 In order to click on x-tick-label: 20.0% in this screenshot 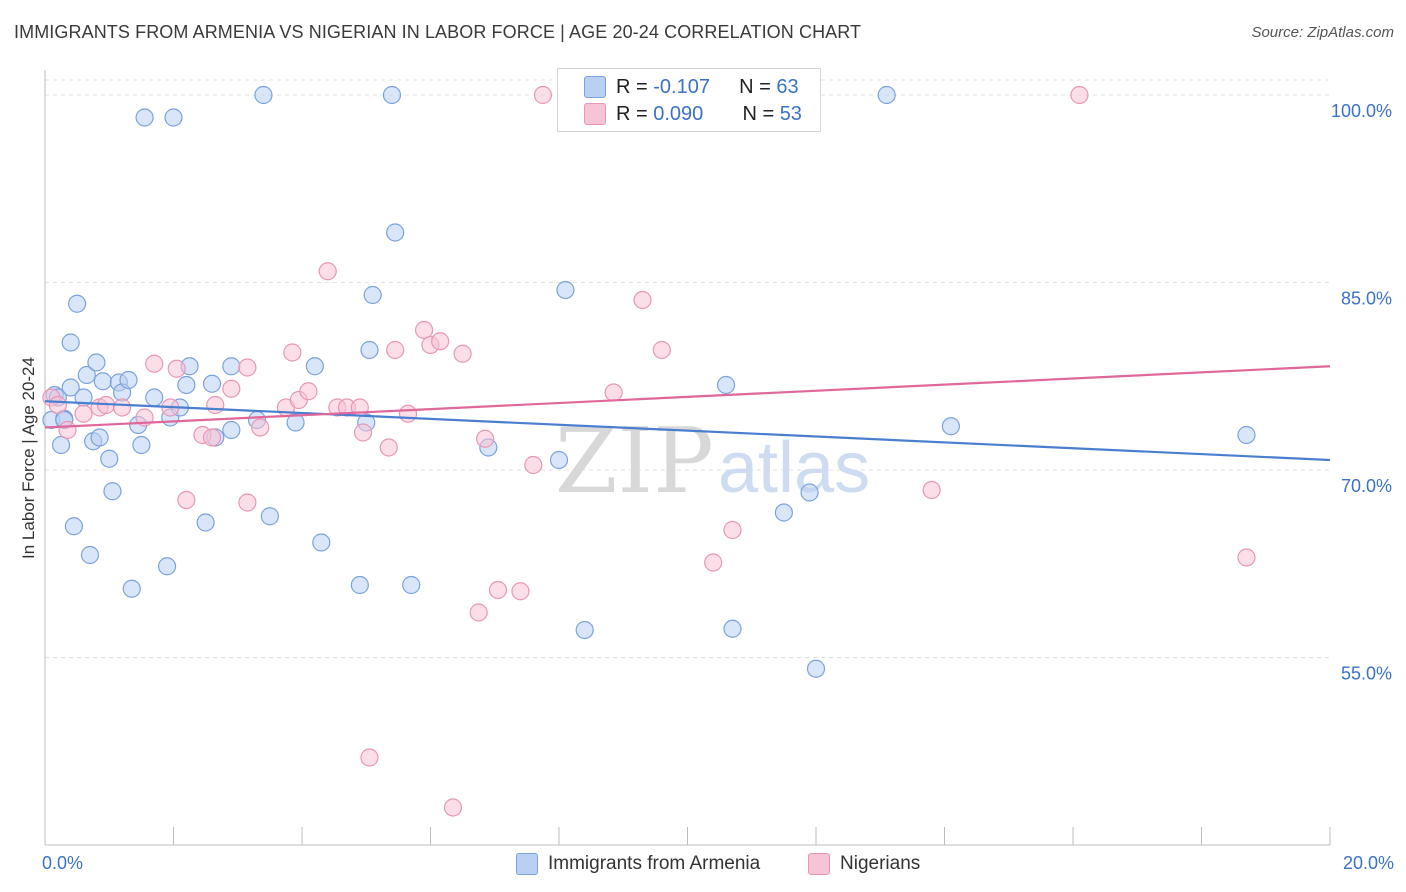, I will do `click(1368, 863)`.